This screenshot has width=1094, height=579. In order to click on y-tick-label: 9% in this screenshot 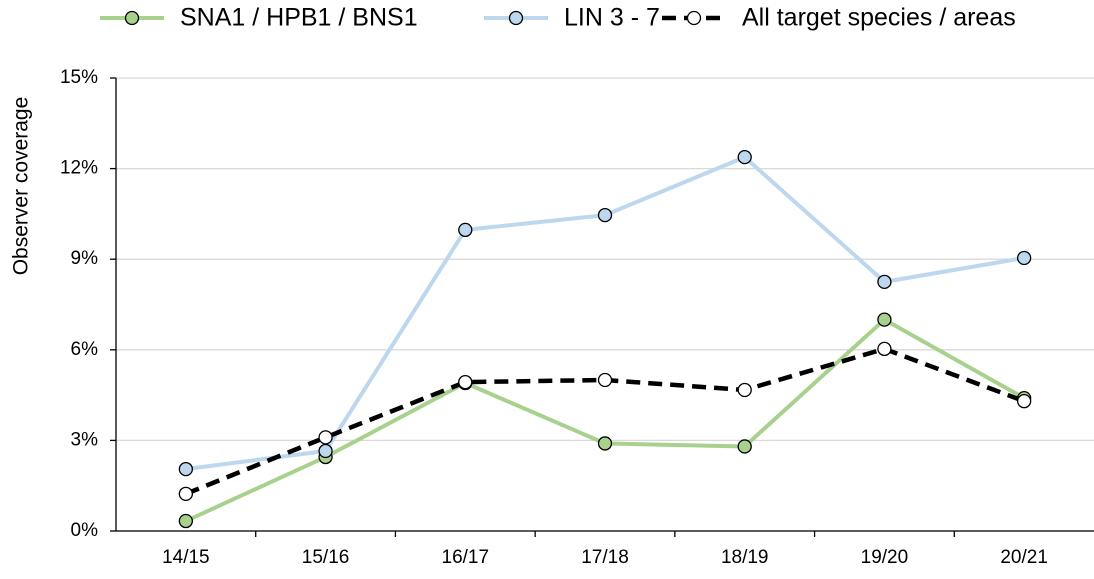, I will do `click(85, 258)`.